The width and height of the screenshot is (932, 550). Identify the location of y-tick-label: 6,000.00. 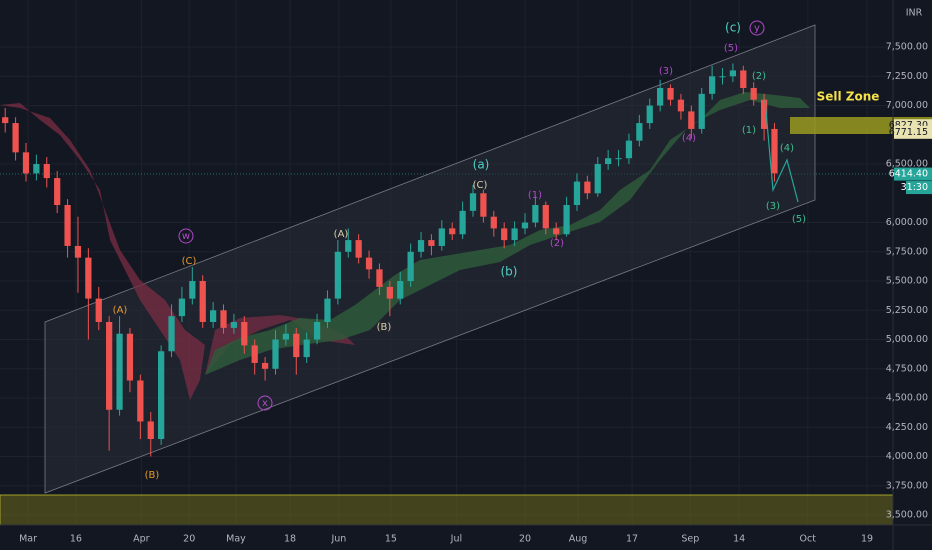
(907, 222).